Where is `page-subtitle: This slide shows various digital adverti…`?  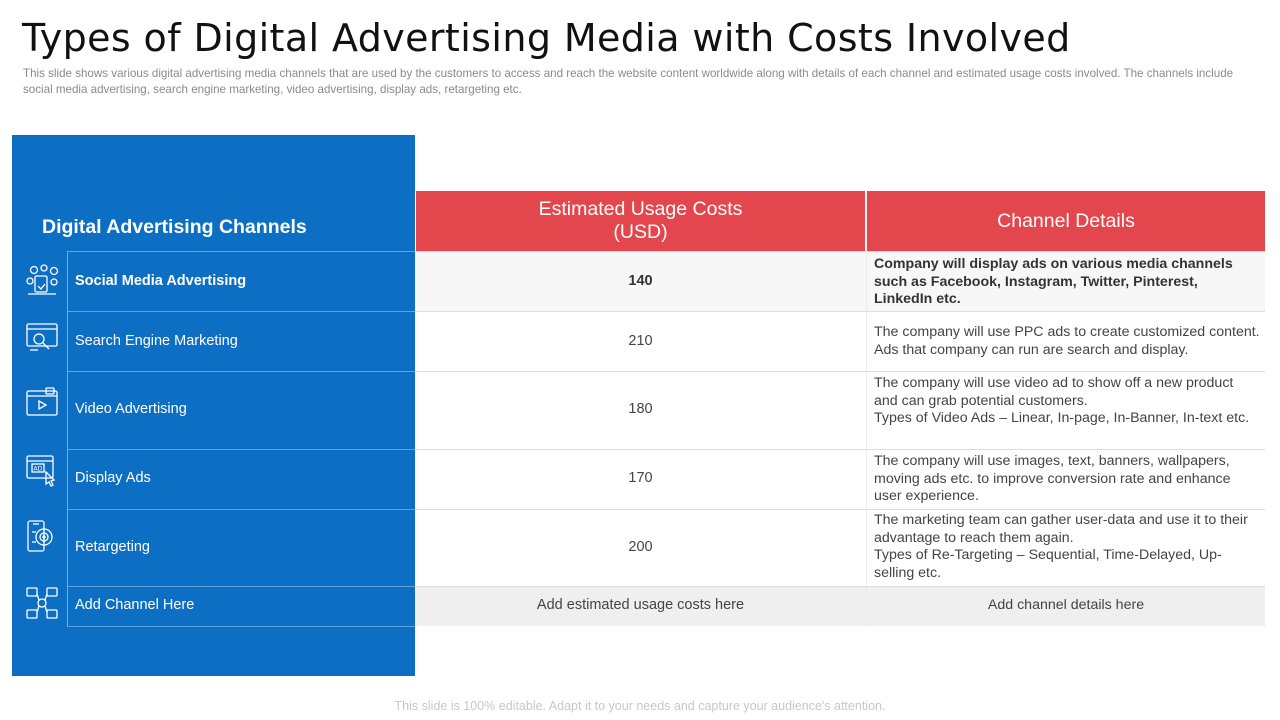 page-subtitle: This slide shows various digital adverti… is located at coordinates (628, 81).